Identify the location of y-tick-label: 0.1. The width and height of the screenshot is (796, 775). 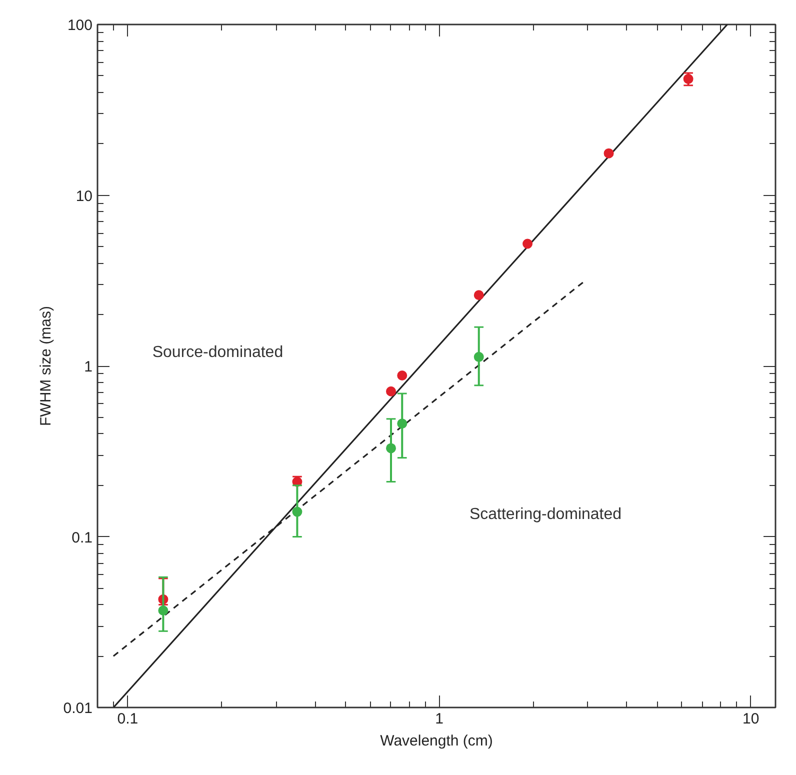
(82, 537).